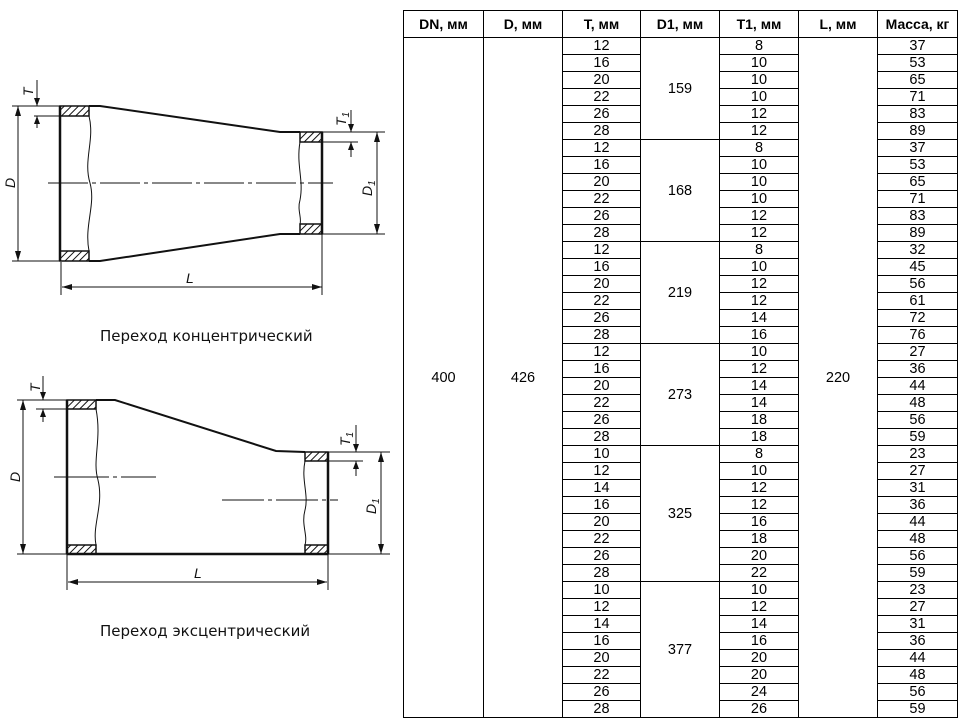 The width and height of the screenshot is (970, 726). What do you see at coordinates (838, 24) in the screenshot?
I see `header-l: L, мм` at bounding box center [838, 24].